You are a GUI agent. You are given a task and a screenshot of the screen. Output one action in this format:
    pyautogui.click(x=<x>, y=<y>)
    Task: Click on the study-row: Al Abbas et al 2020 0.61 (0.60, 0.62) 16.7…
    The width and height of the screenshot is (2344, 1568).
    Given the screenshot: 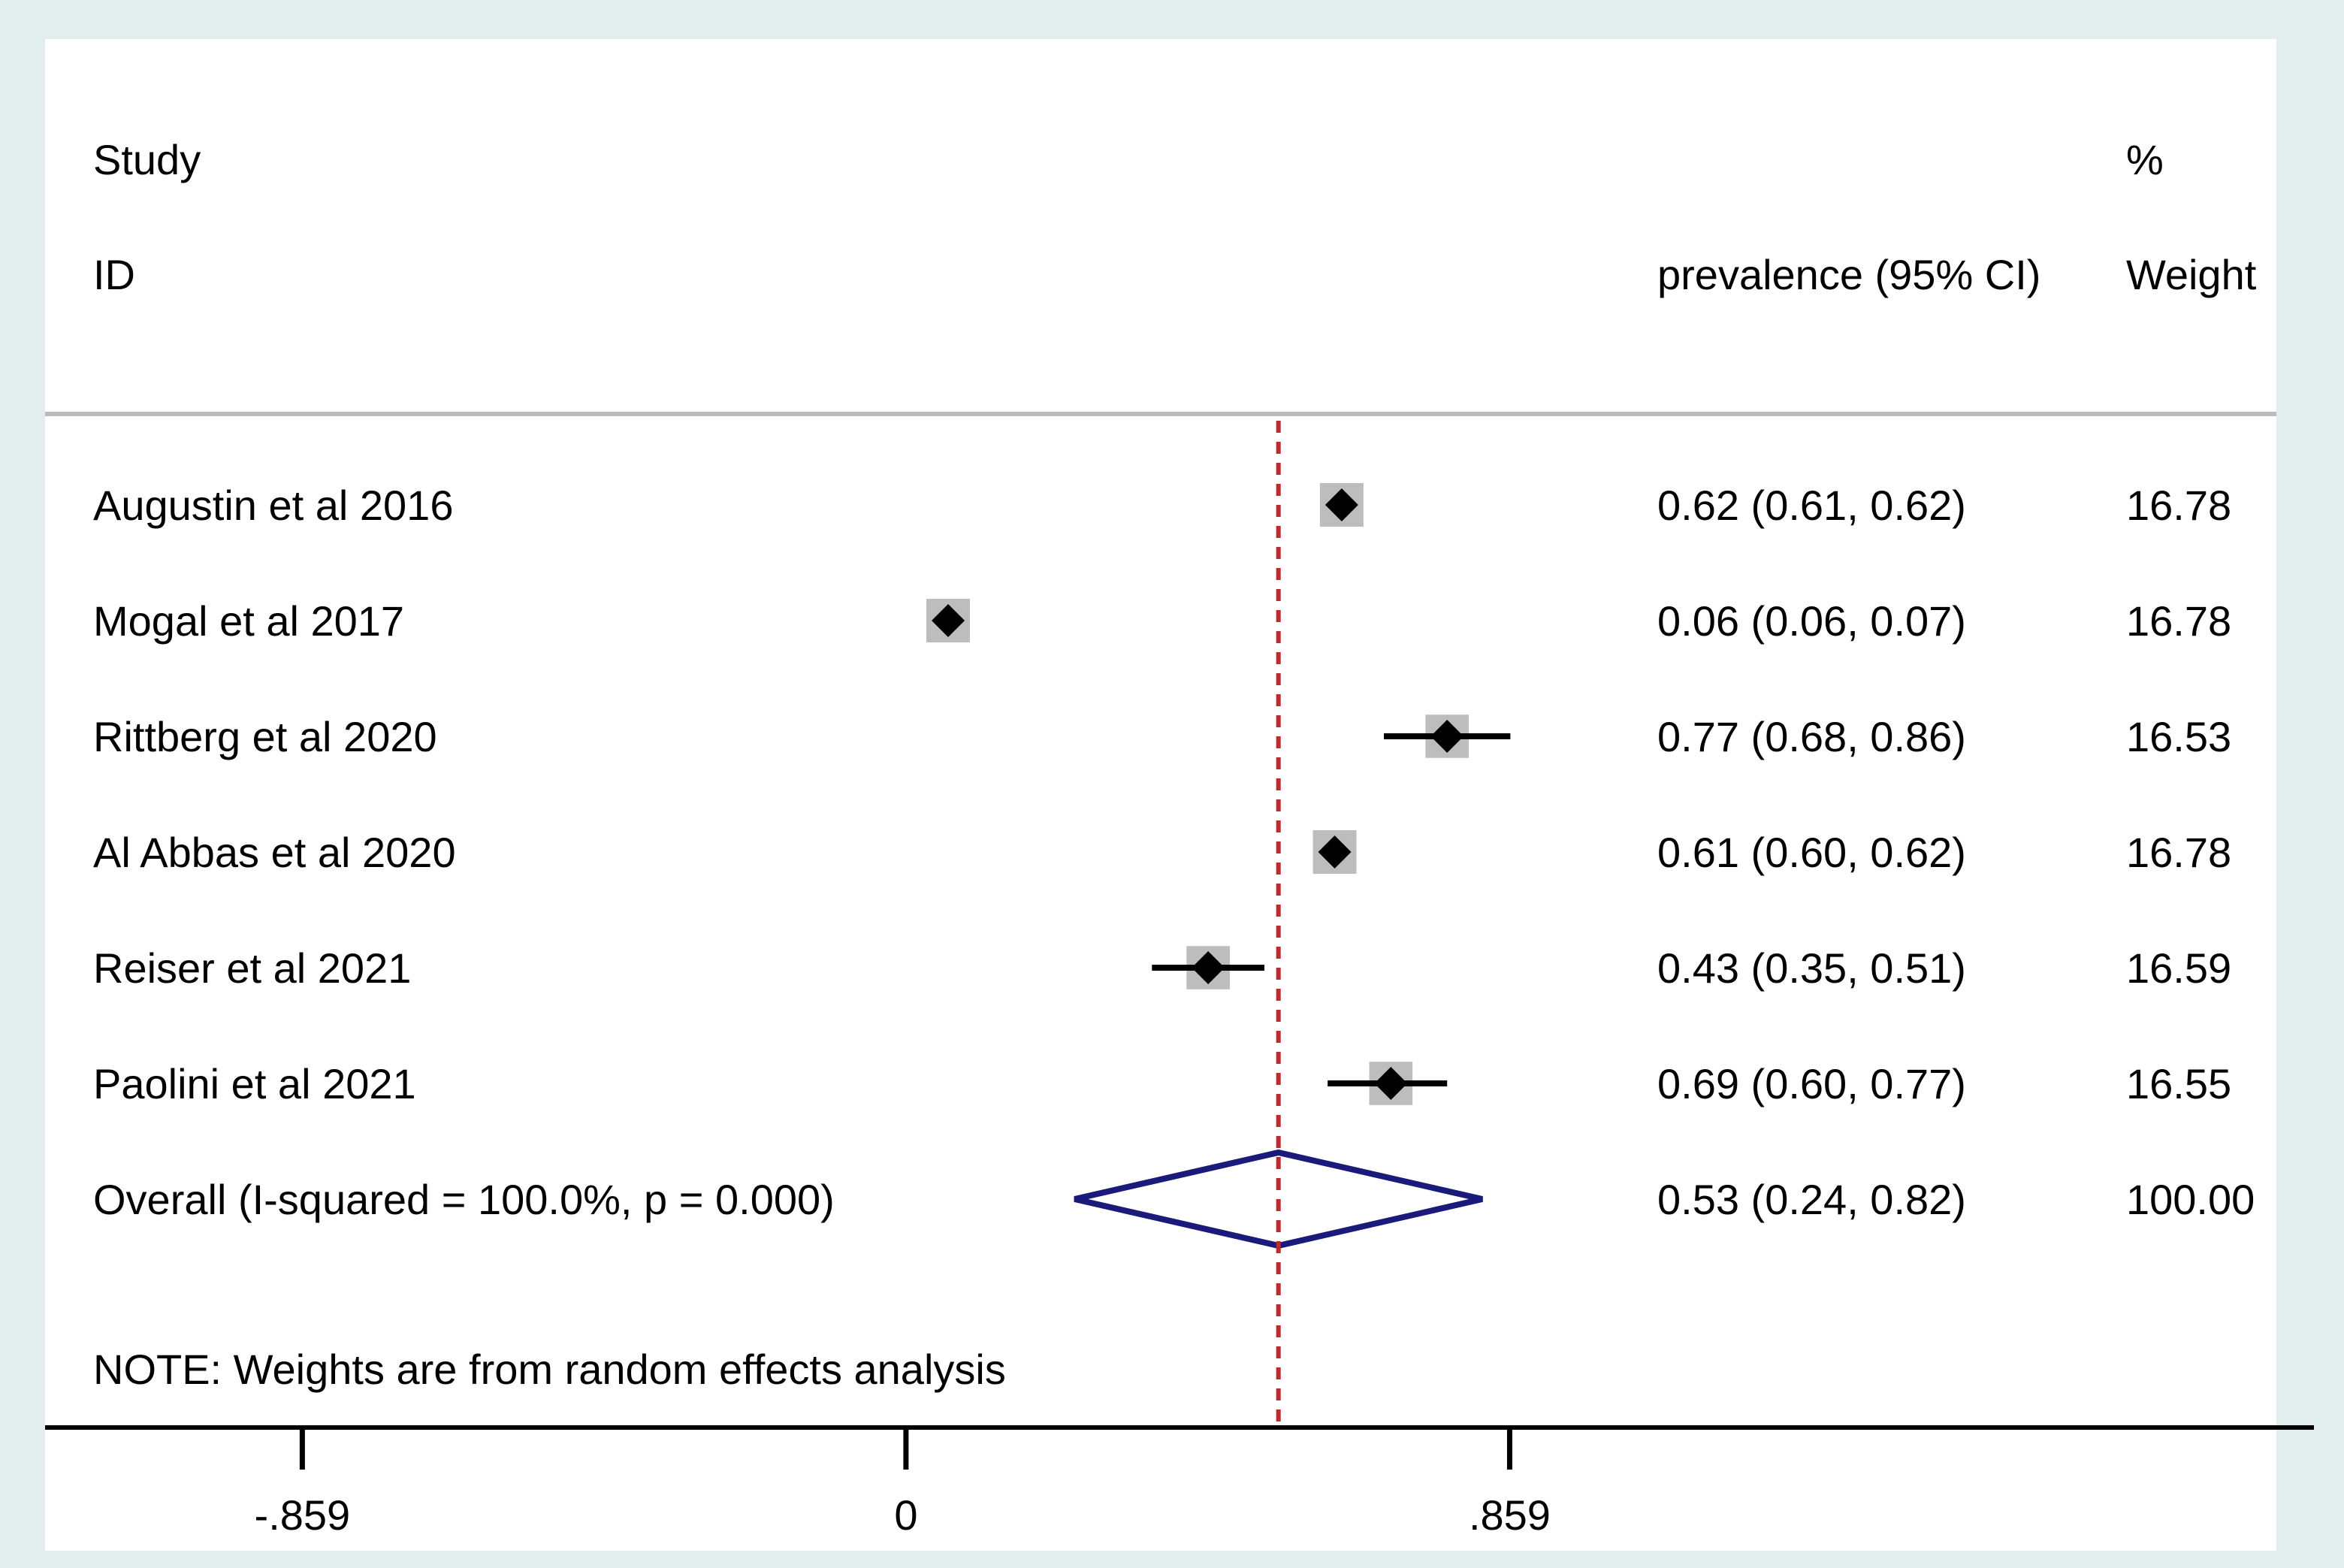 What is the action you would take?
    pyautogui.click(x=1162, y=852)
    